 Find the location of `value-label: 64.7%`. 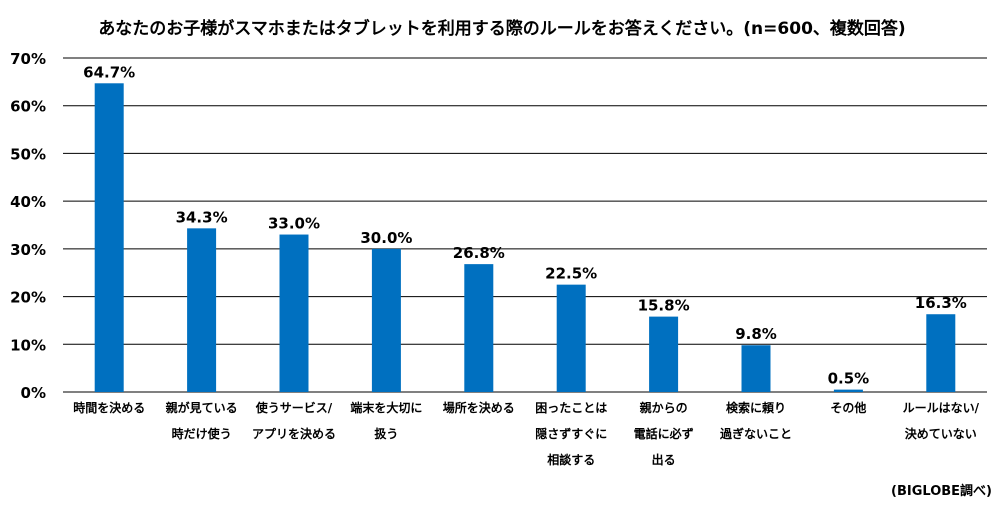

value-label: 64.7% is located at coordinates (109, 72).